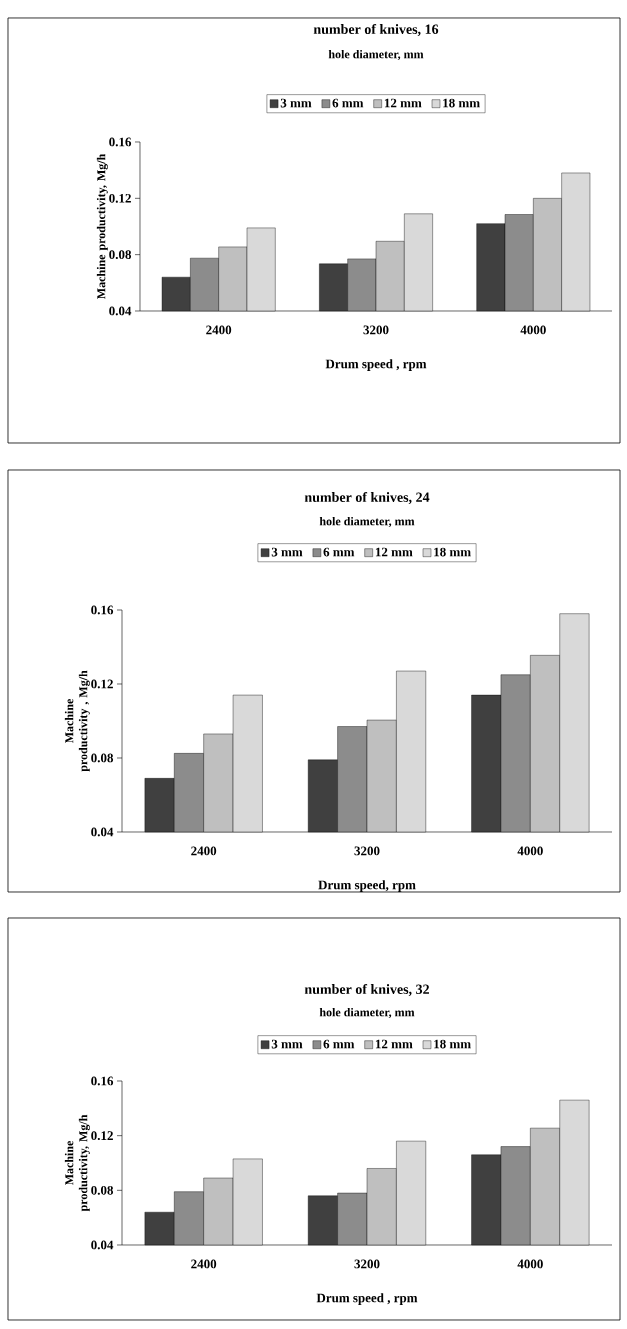 Image resolution: width=627 pixels, height=1329 pixels. What do you see at coordinates (367, 886) in the screenshot?
I see `x-axis-title: Drum speed, rpm` at bounding box center [367, 886].